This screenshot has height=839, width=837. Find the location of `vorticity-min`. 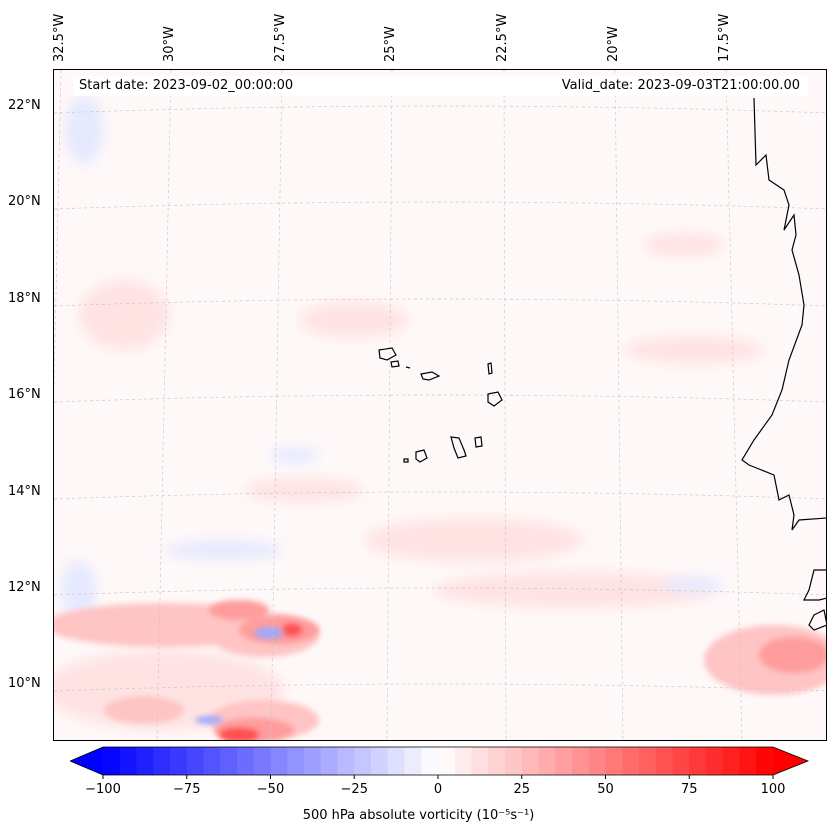

vorticity-min is located at coordinates (209, 720).